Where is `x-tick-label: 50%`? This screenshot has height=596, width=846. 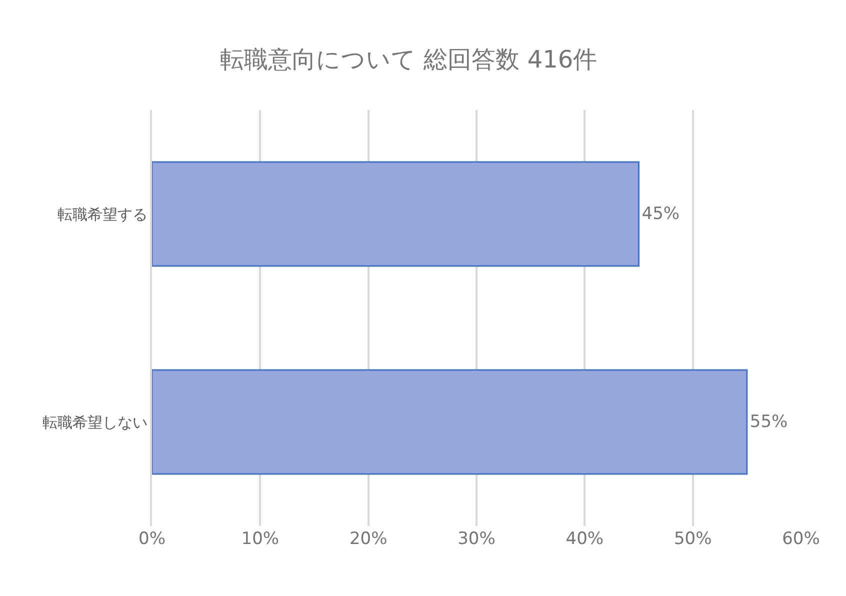 x-tick-label: 50% is located at coordinates (693, 539).